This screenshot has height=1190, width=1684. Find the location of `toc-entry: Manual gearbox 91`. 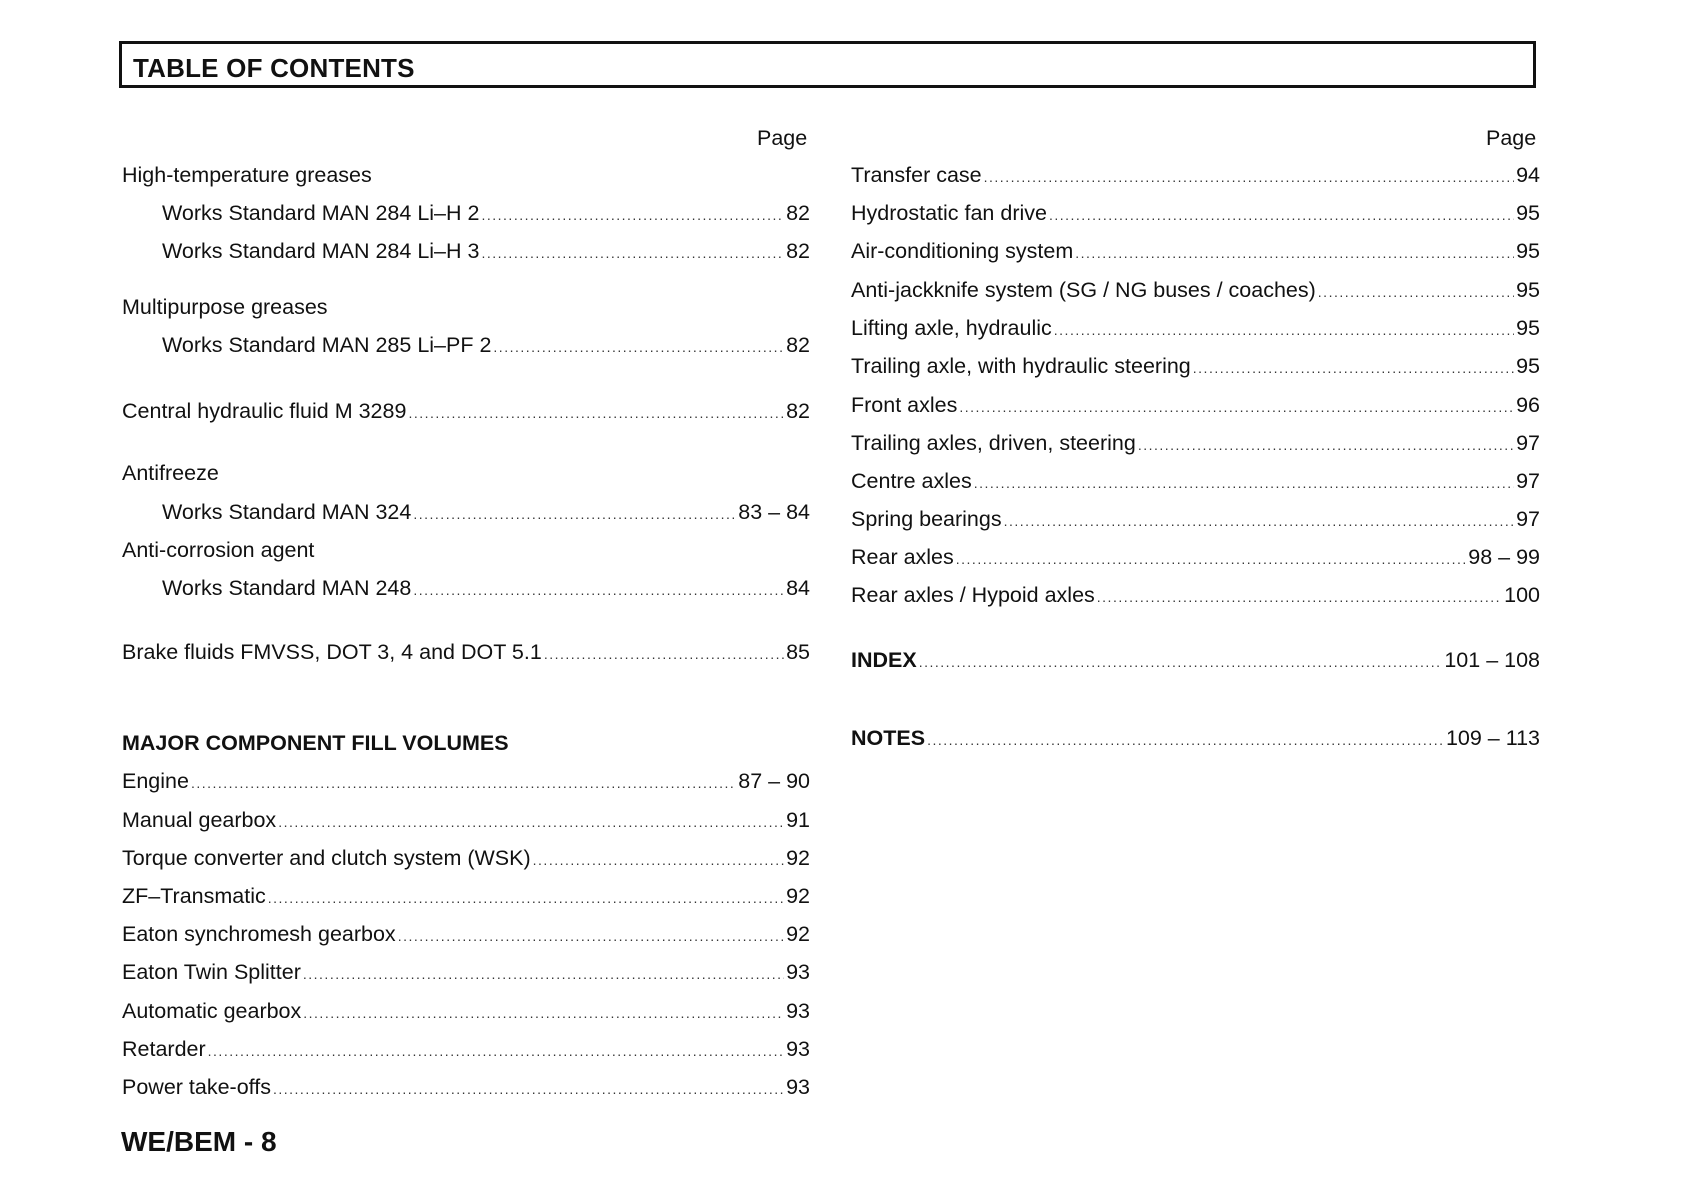

toc-entry: Manual gearbox 91 is located at coordinates (466, 822).